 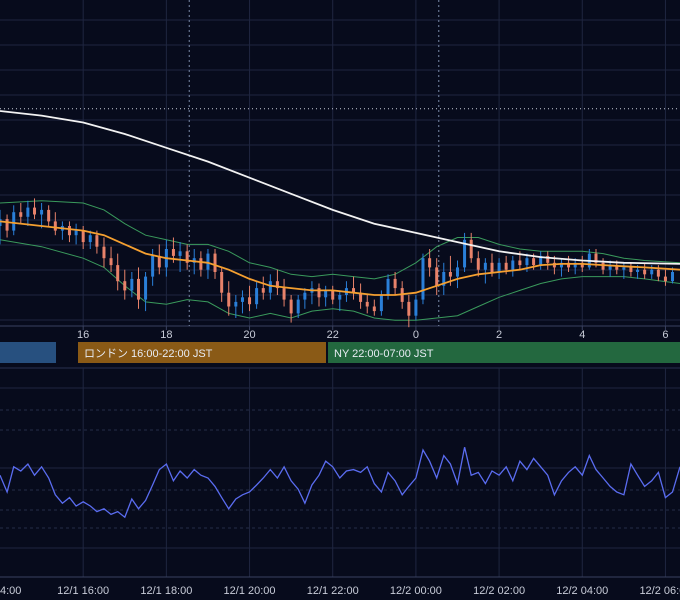 What do you see at coordinates (504, 352) in the screenshot?
I see `session-ny-block` at bounding box center [504, 352].